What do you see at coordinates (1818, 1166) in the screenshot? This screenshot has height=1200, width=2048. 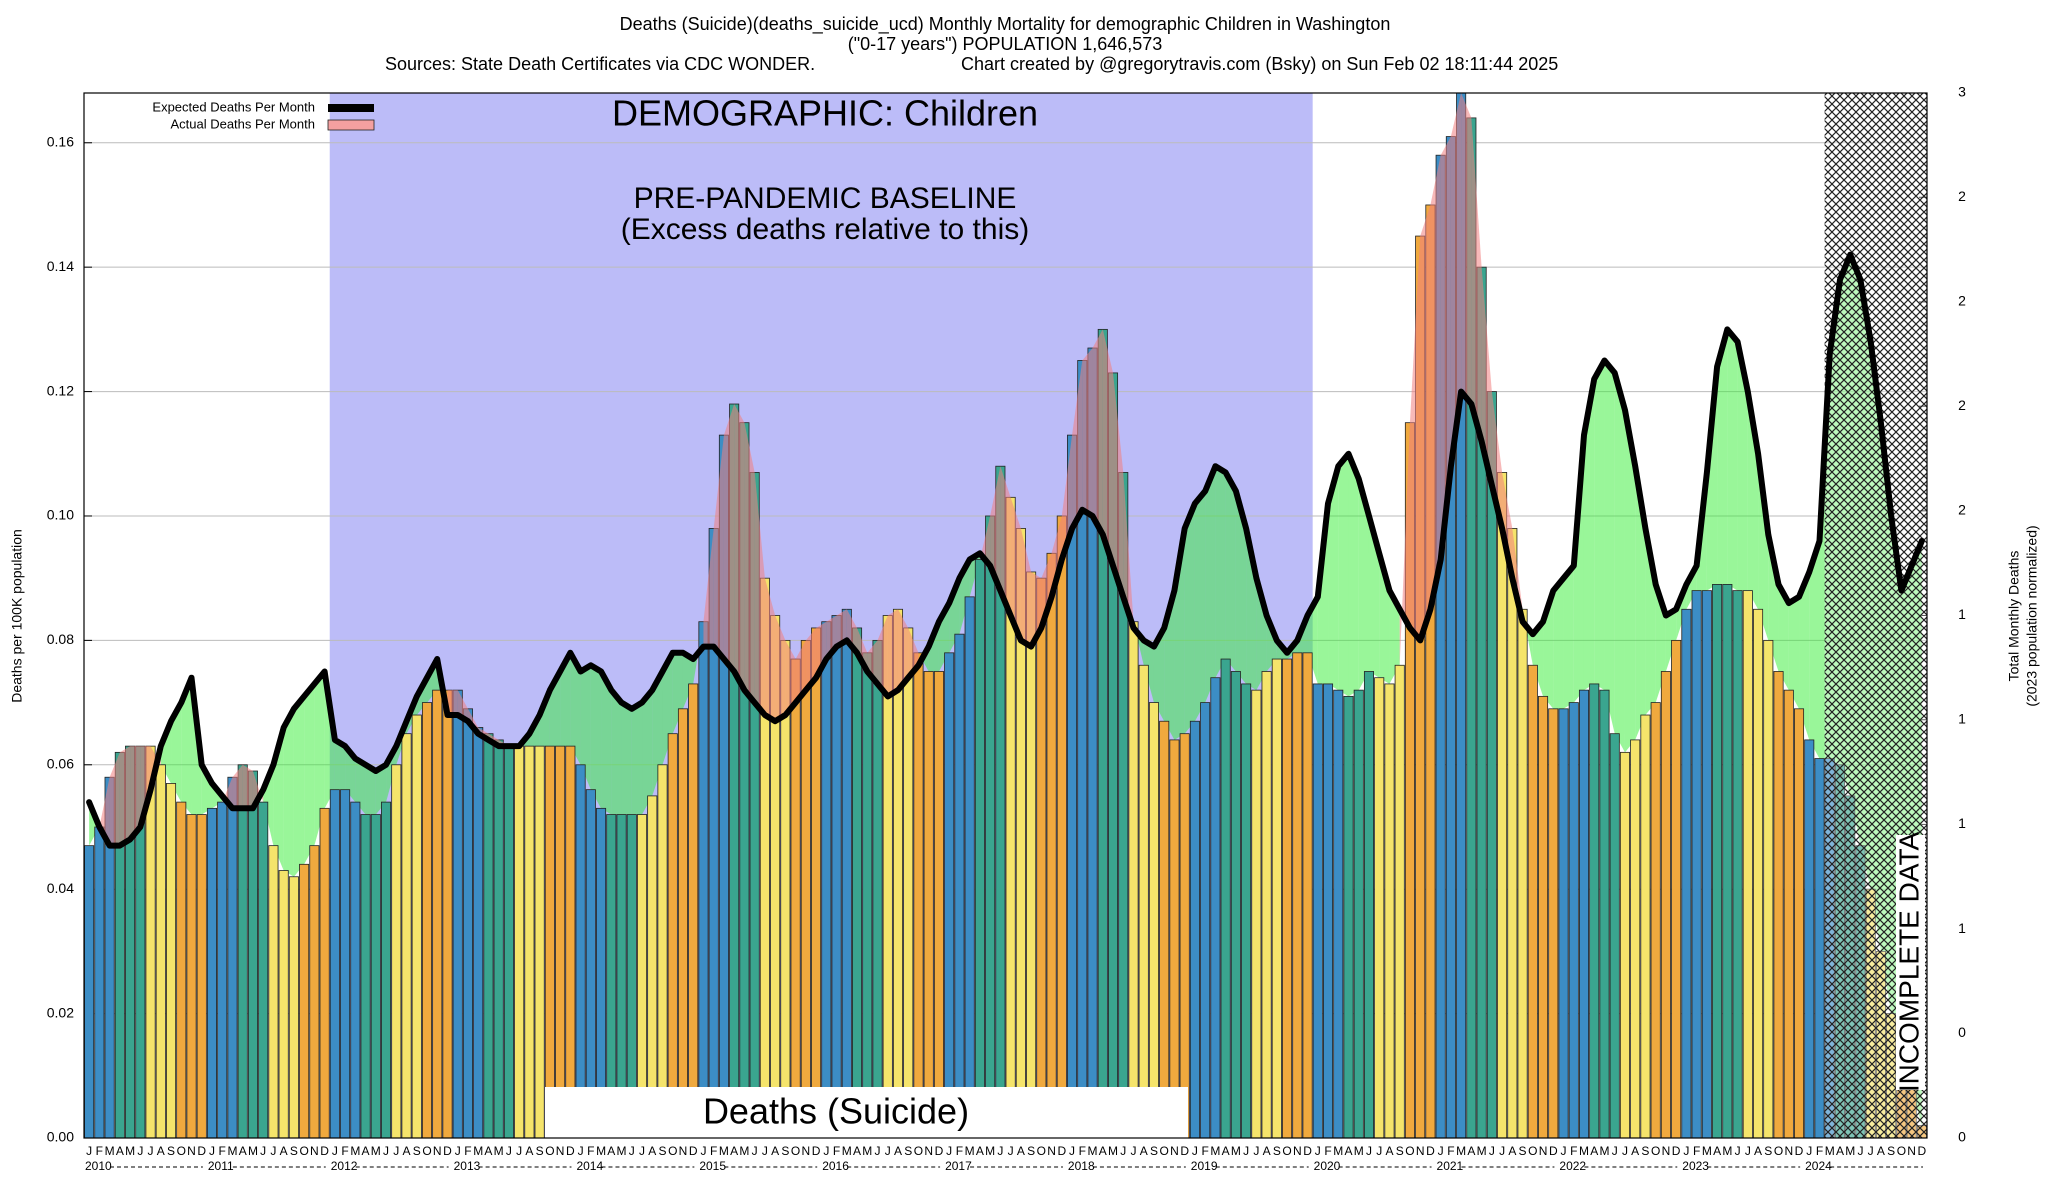 I see `year-label: 2024` at bounding box center [1818, 1166].